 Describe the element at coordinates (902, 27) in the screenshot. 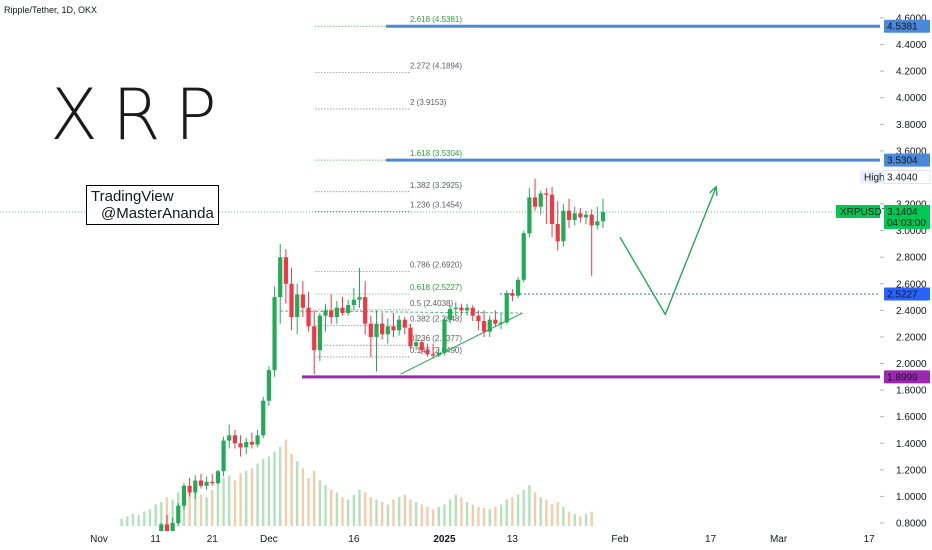

I see `level-tag-text: 4.5381` at that location.